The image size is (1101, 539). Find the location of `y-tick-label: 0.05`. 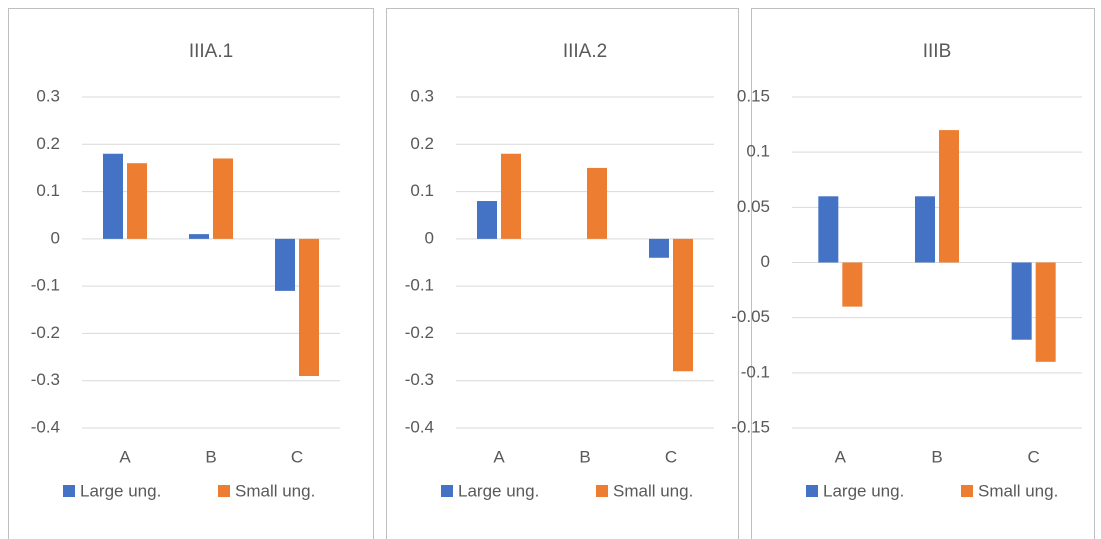

y-tick-label: 0.05 is located at coordinates (753, 206).